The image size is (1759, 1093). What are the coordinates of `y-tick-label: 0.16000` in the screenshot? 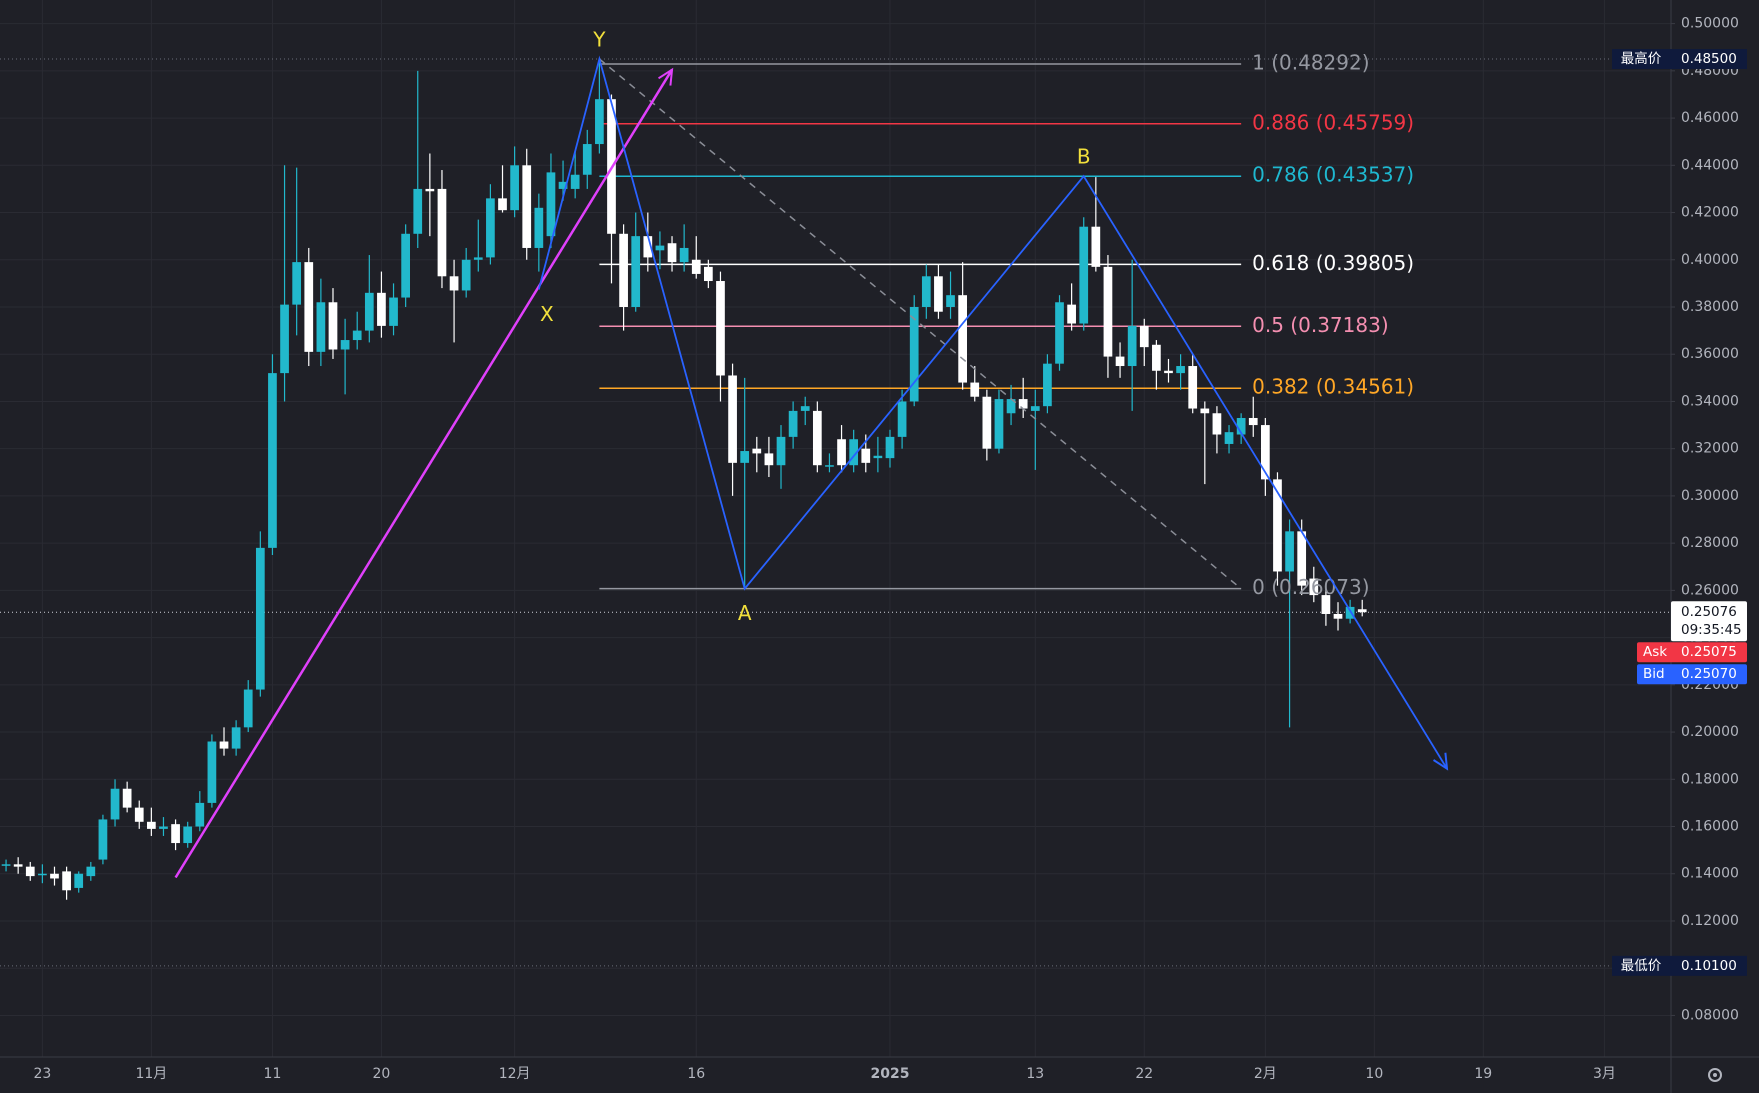 It's located at (1710, 827).